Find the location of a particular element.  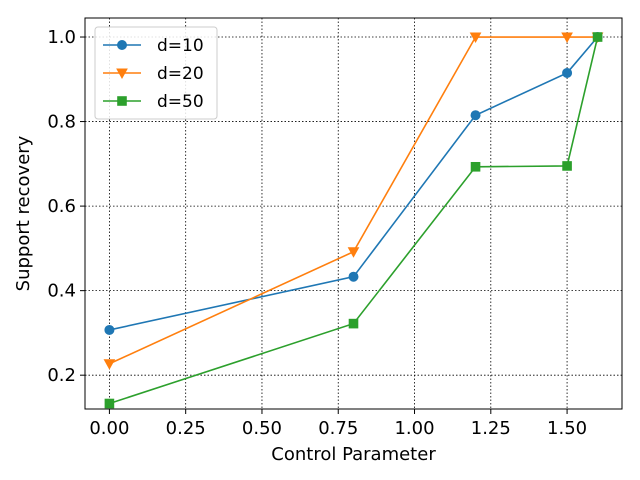

y-tick-label: 0.4 is located at coordinates (61, 291).